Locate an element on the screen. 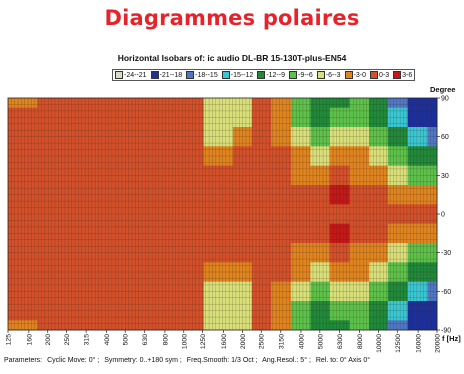  x-tick-label: 10000 is located at coordinates (379, 343).